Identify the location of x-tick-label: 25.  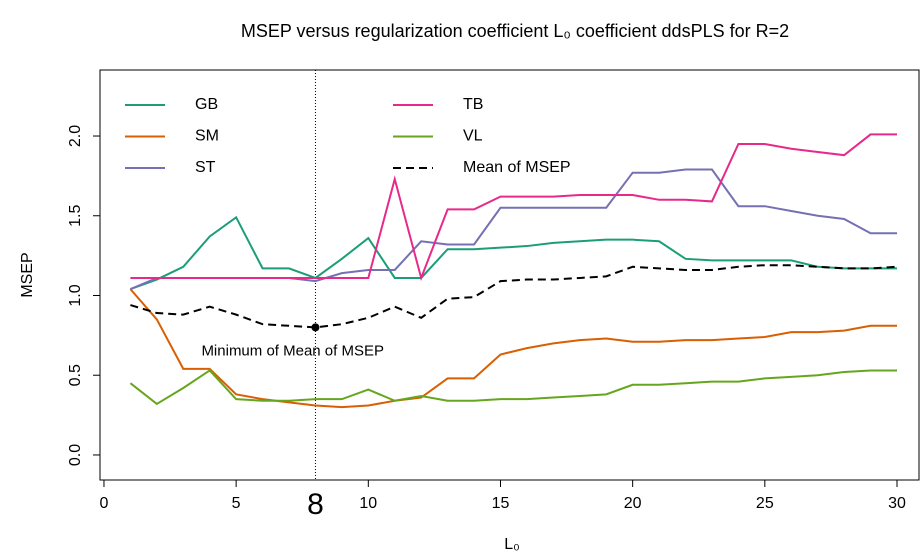
(765, 503).